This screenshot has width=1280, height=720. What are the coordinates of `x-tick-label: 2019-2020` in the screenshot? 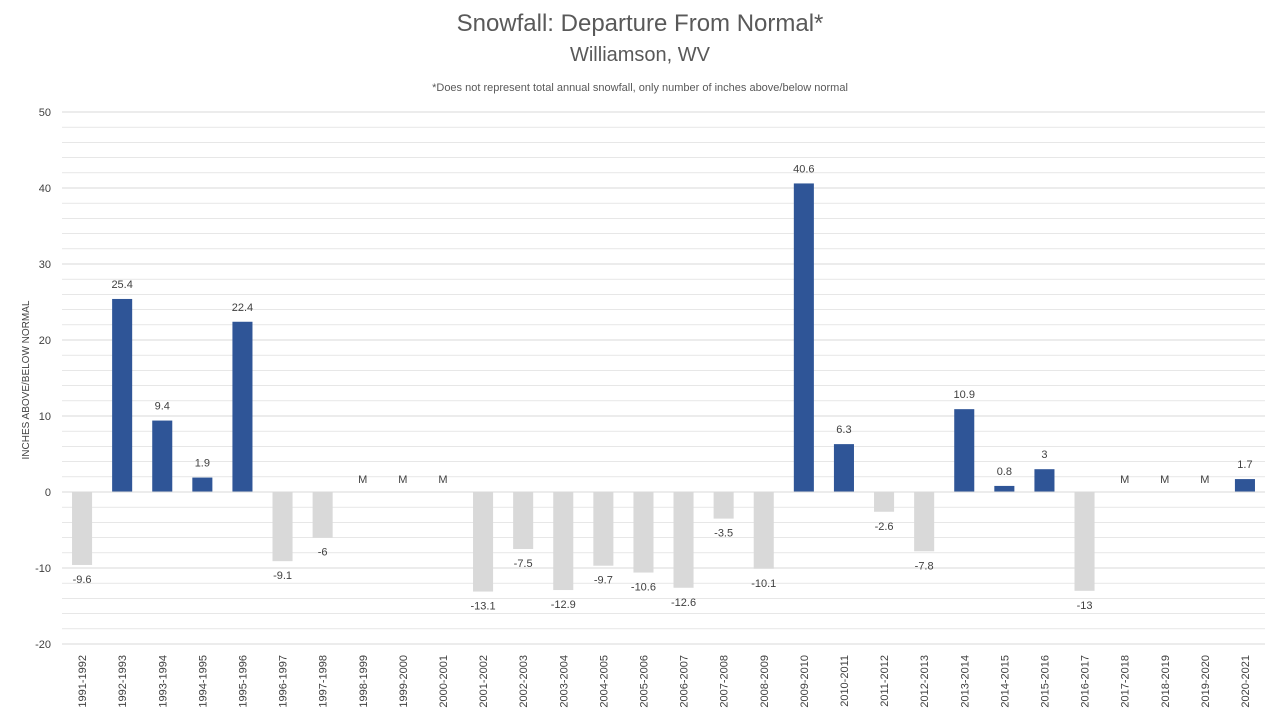 It's located at (1206, 681).